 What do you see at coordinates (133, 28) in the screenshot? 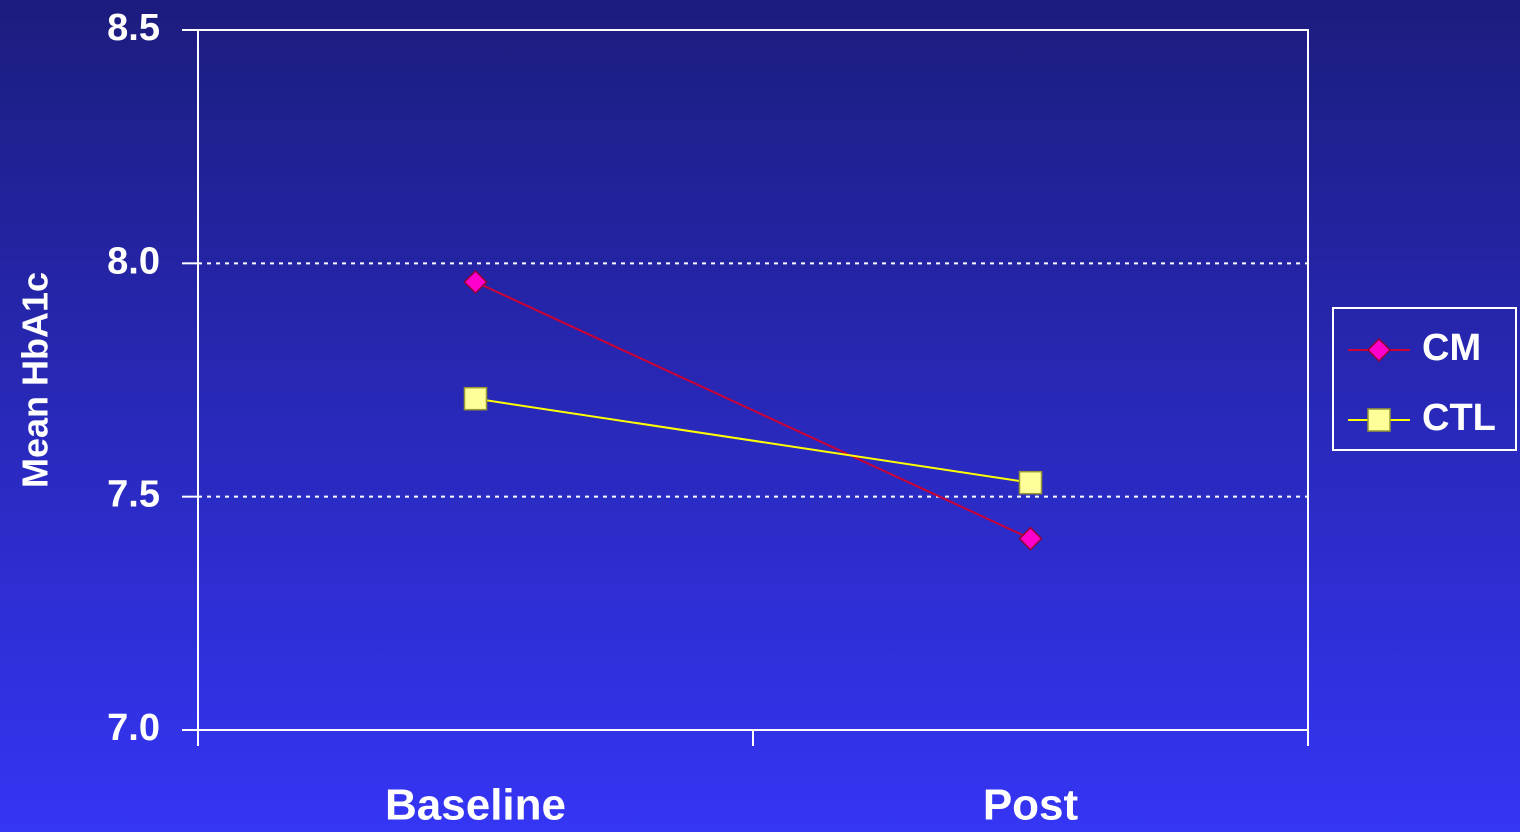
I see `y-tick-label: 8.5` at bounding box center [133, 28].